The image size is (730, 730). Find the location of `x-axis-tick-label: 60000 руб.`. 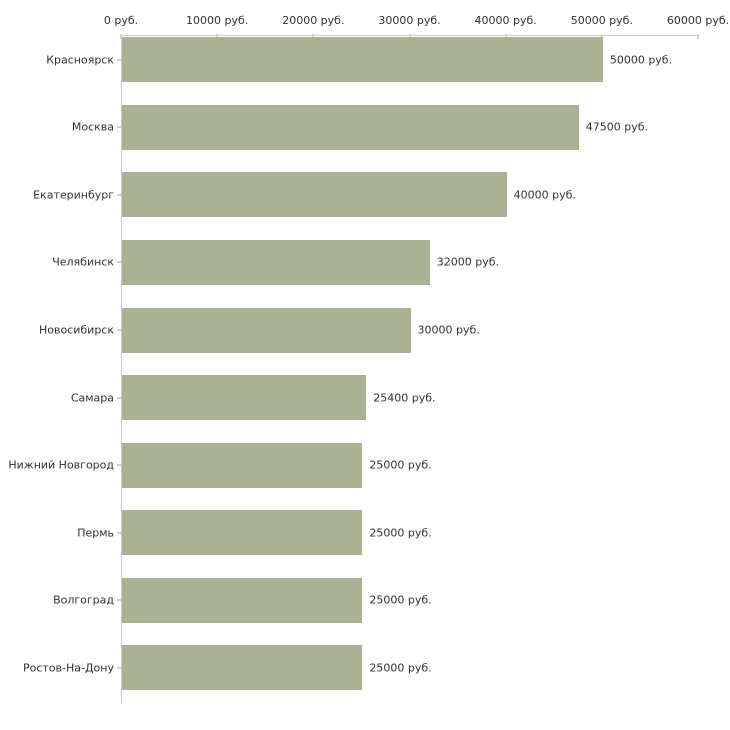

x-axis-tick-label: 60000 руб. is located at coordinates (698, 20).